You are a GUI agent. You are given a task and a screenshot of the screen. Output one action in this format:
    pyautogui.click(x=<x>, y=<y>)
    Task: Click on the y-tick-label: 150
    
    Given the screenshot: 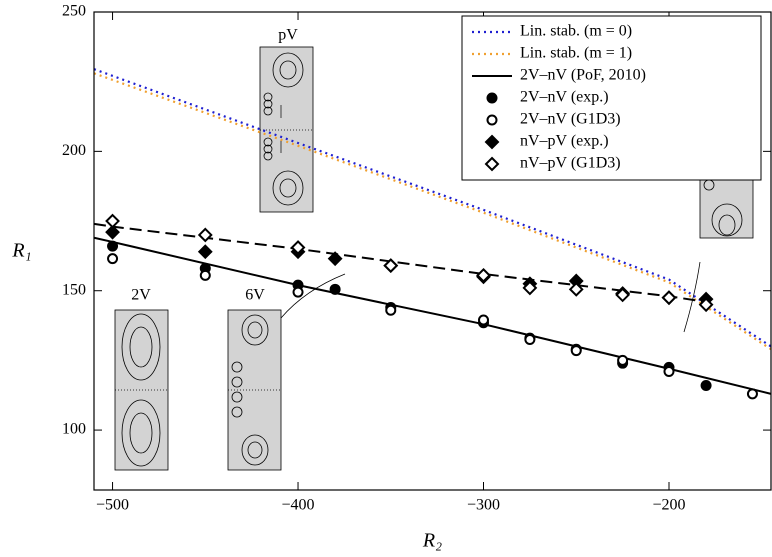 What is the action you would take?
    pyautogui.click(x=74, y=289)
    